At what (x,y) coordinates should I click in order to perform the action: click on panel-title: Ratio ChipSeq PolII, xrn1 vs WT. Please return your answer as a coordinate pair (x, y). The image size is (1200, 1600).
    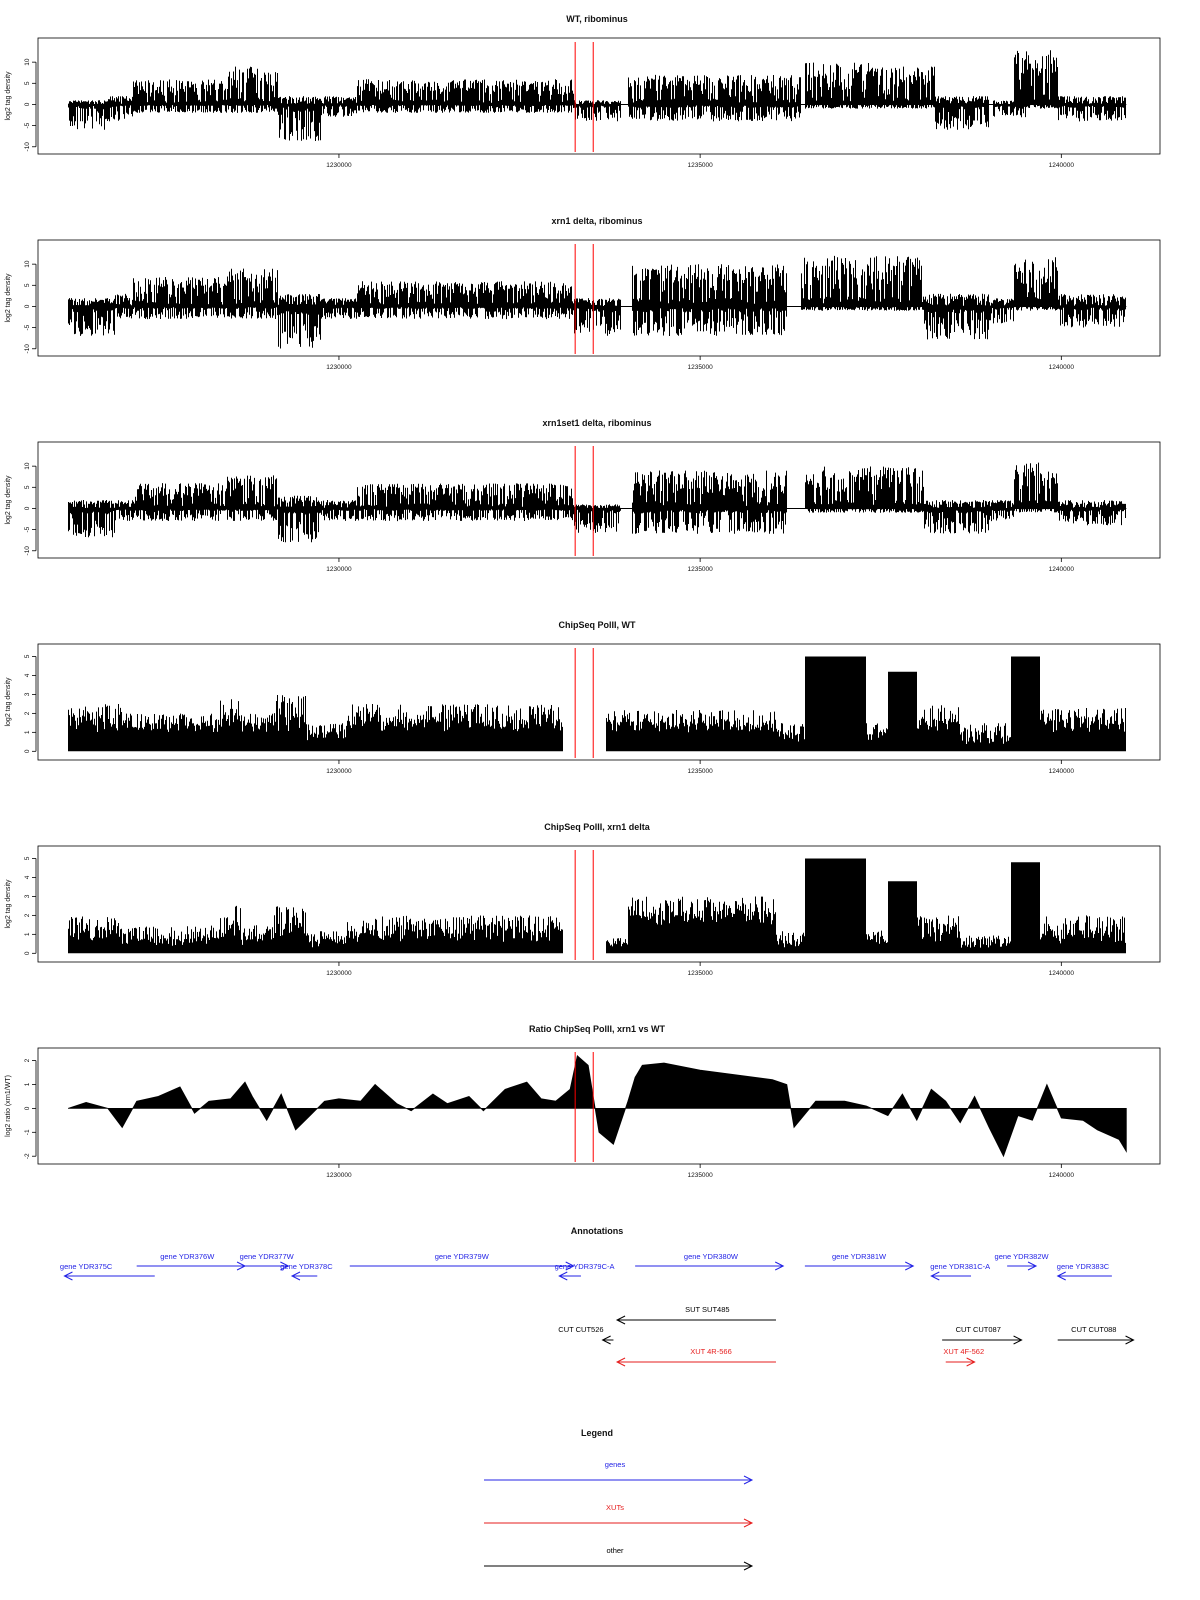
    Looking at the image, I should click on (597, 1029).